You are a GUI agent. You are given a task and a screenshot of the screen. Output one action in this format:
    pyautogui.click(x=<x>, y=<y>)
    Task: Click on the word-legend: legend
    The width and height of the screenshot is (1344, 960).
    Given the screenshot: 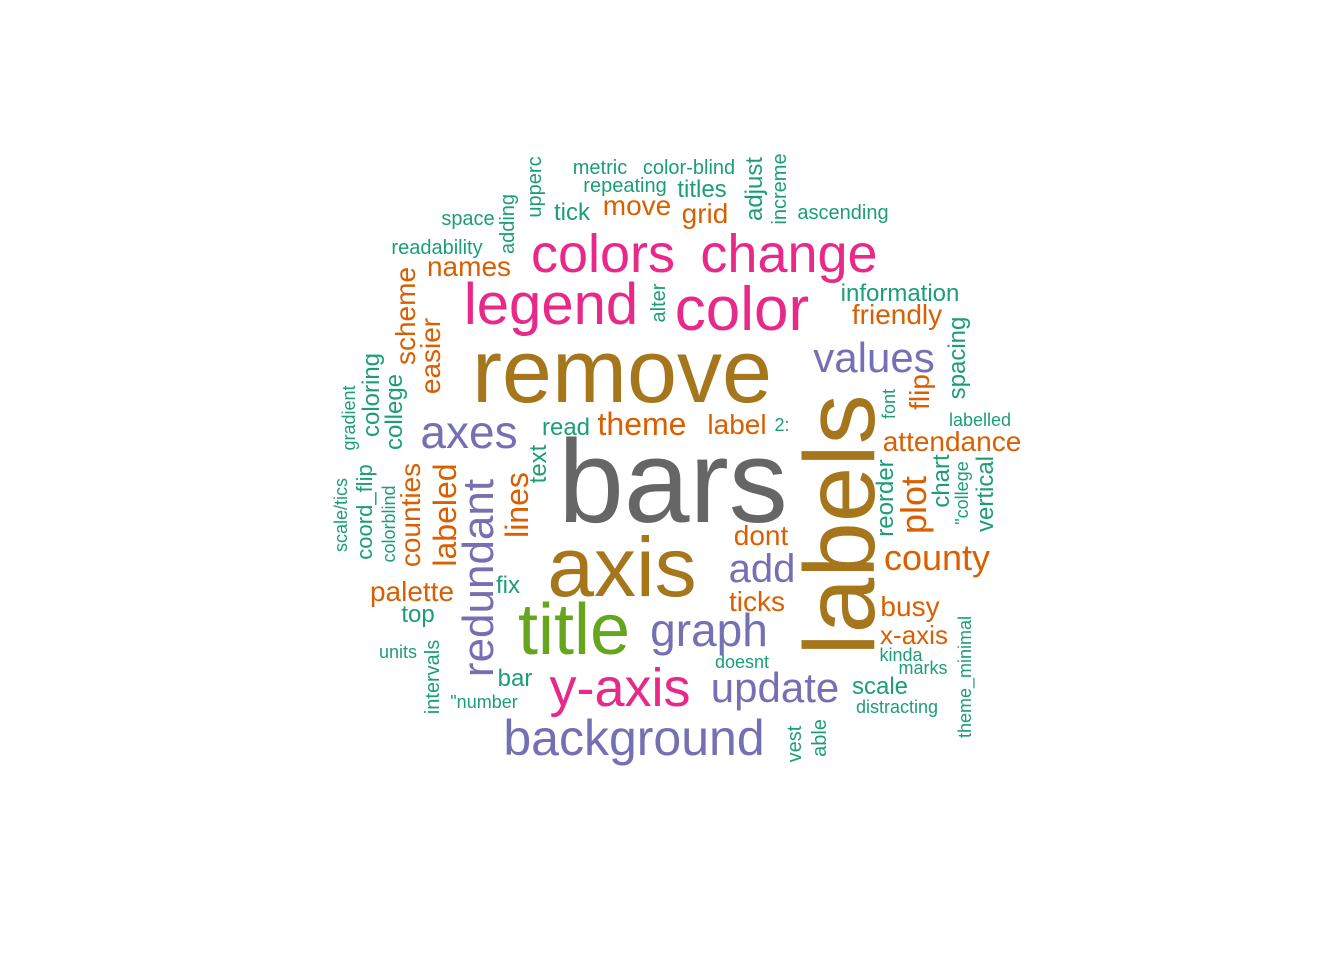 What is the action you would take?
    pyautogui.click(x=551, y=304)
    